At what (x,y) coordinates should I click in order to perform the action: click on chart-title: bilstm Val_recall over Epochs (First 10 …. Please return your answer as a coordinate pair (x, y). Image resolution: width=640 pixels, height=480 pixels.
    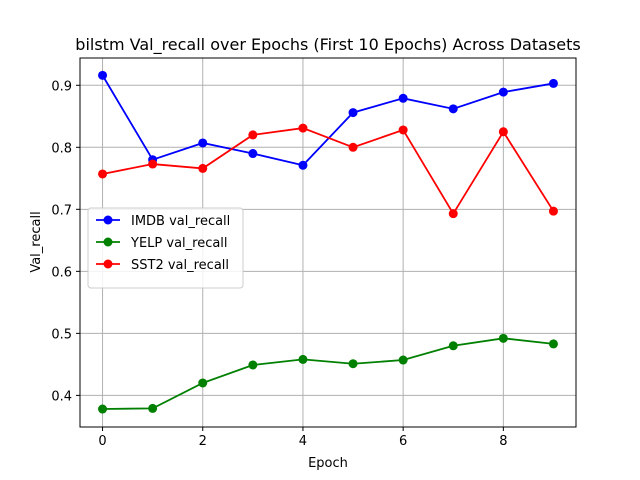
    Looking at the image, I should click on (327, 45).